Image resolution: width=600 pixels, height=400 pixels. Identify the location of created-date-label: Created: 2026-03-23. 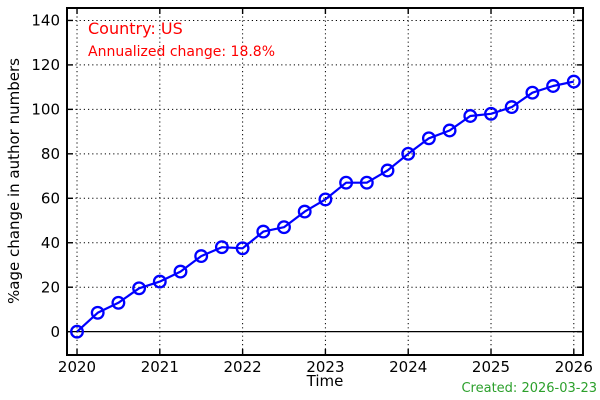
(529, 388).